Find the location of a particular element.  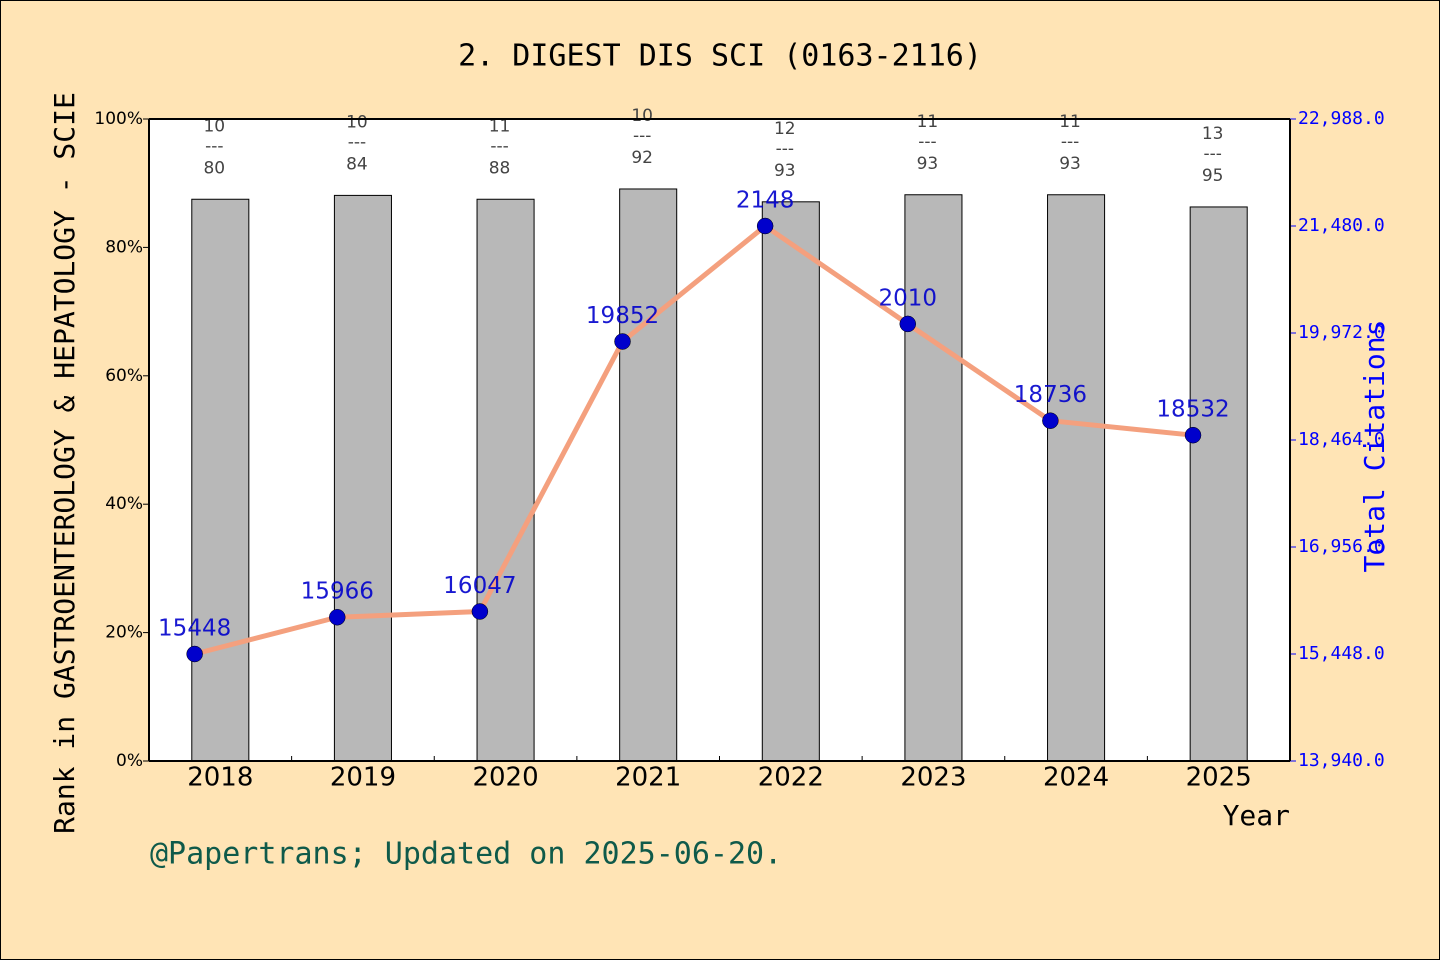

x-tick-label: 2022 is located at coordinates (791, 778).